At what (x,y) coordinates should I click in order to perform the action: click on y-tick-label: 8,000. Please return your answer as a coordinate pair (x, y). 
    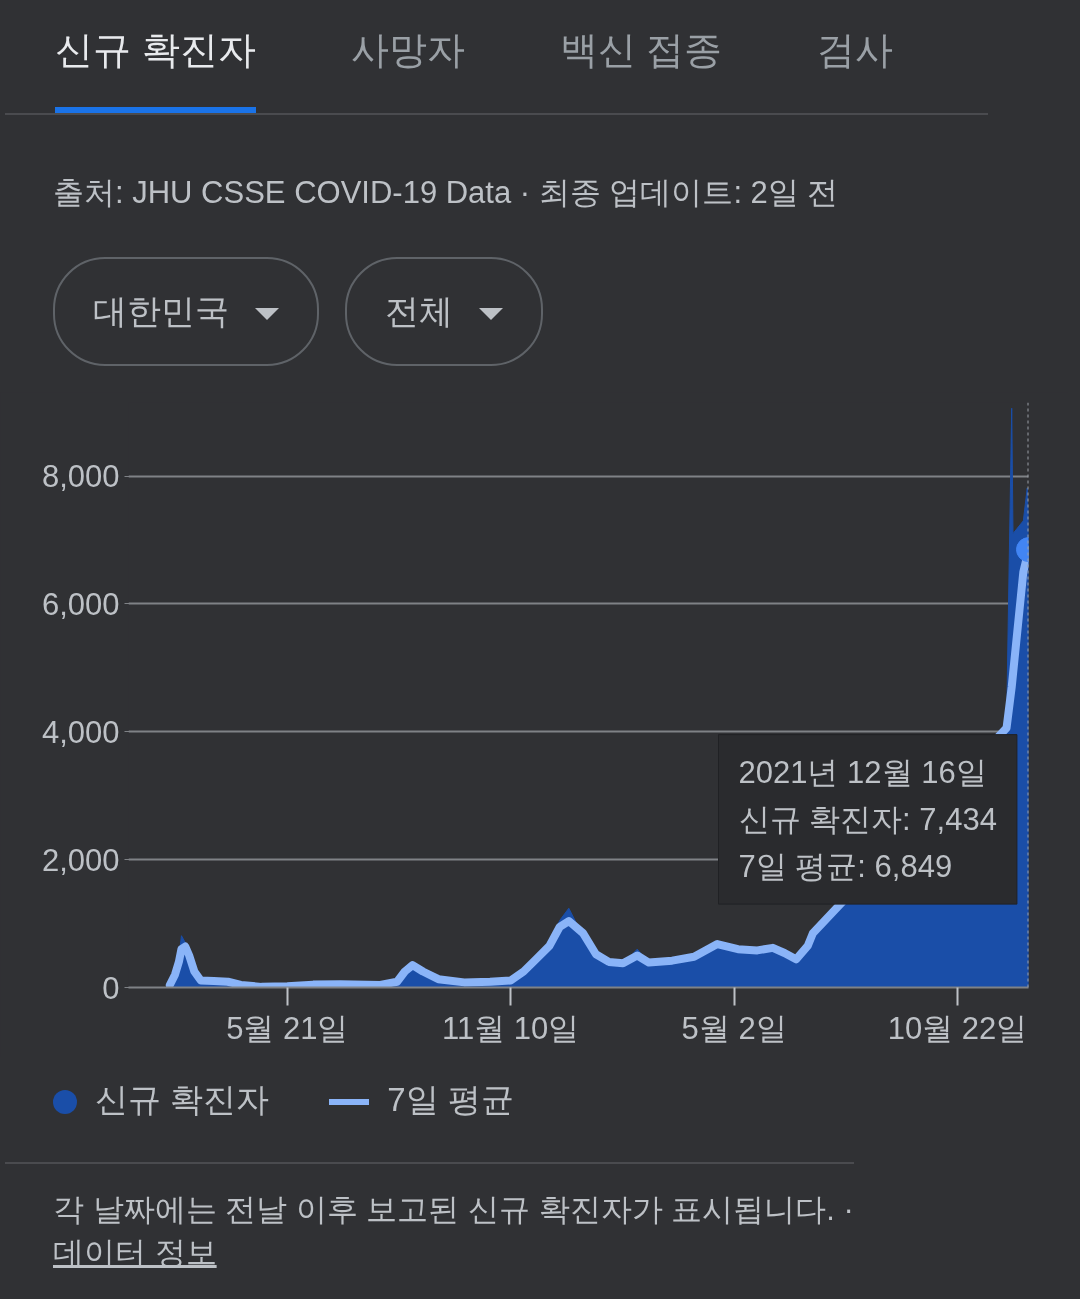
    Looking at the image, I should click on (80, 477).